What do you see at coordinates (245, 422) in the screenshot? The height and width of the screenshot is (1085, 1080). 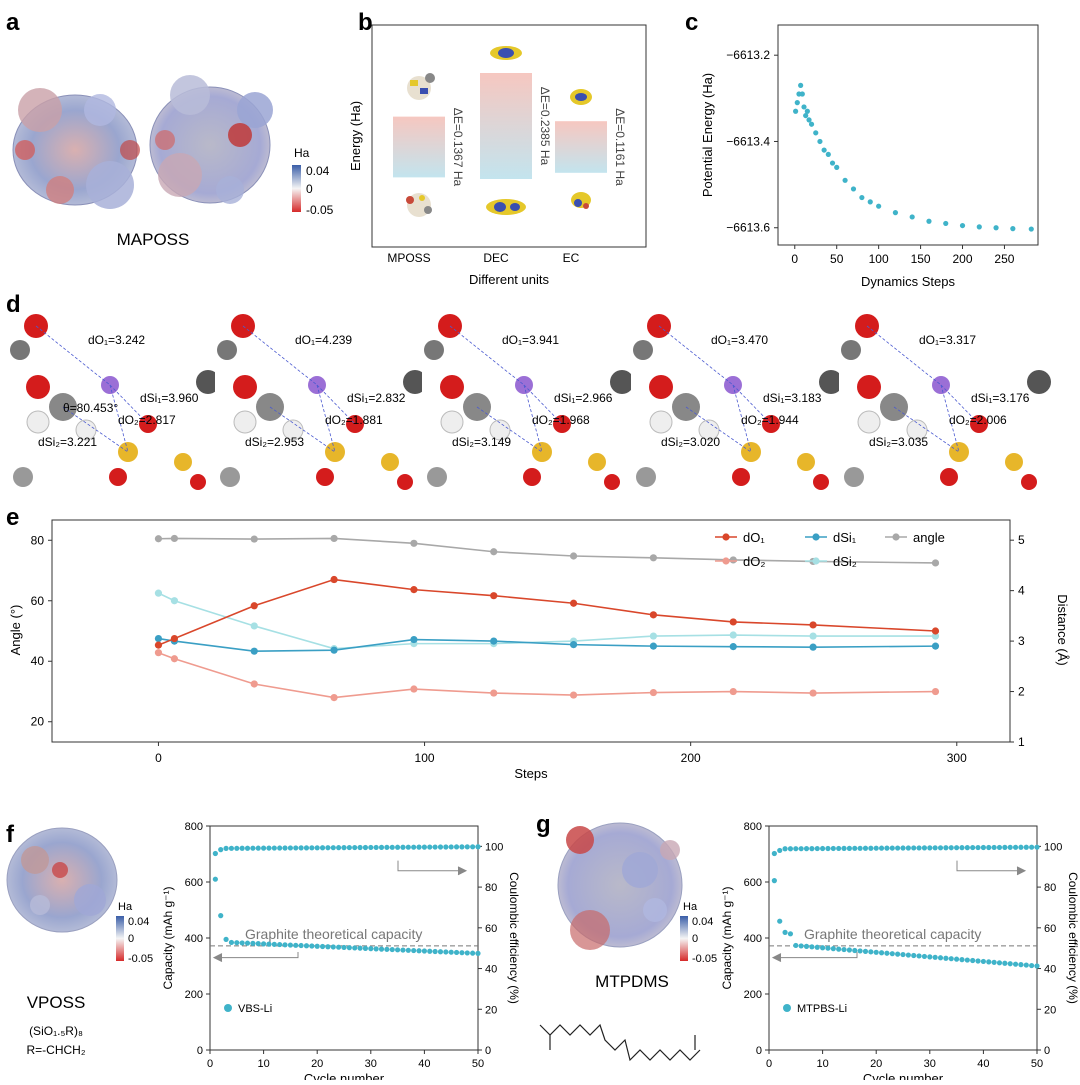 I see `hydrogen-atom-icon` at bounding box center [245, 422].